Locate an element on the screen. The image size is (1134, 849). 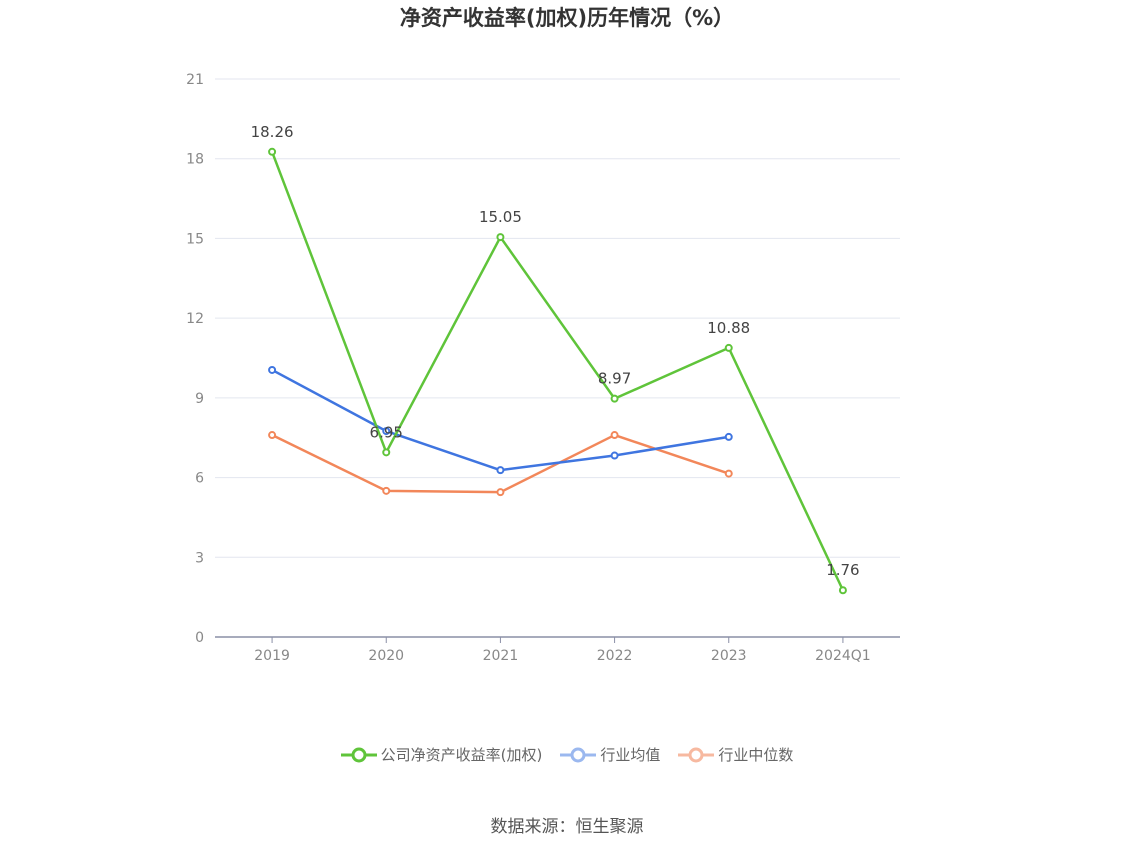
data-label: 18.26 is located at coordinates (272, 132).